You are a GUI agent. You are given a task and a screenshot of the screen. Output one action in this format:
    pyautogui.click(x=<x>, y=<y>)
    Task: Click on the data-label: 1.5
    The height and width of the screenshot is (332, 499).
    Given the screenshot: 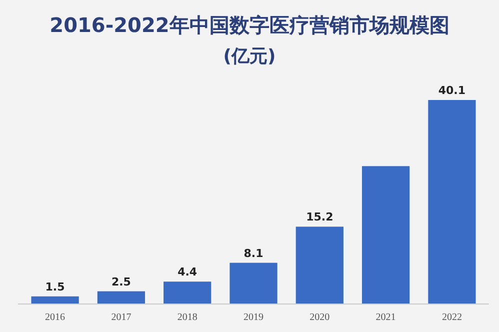 What is the action you would take?
    pyautogui.click(x=55, y=287)
    